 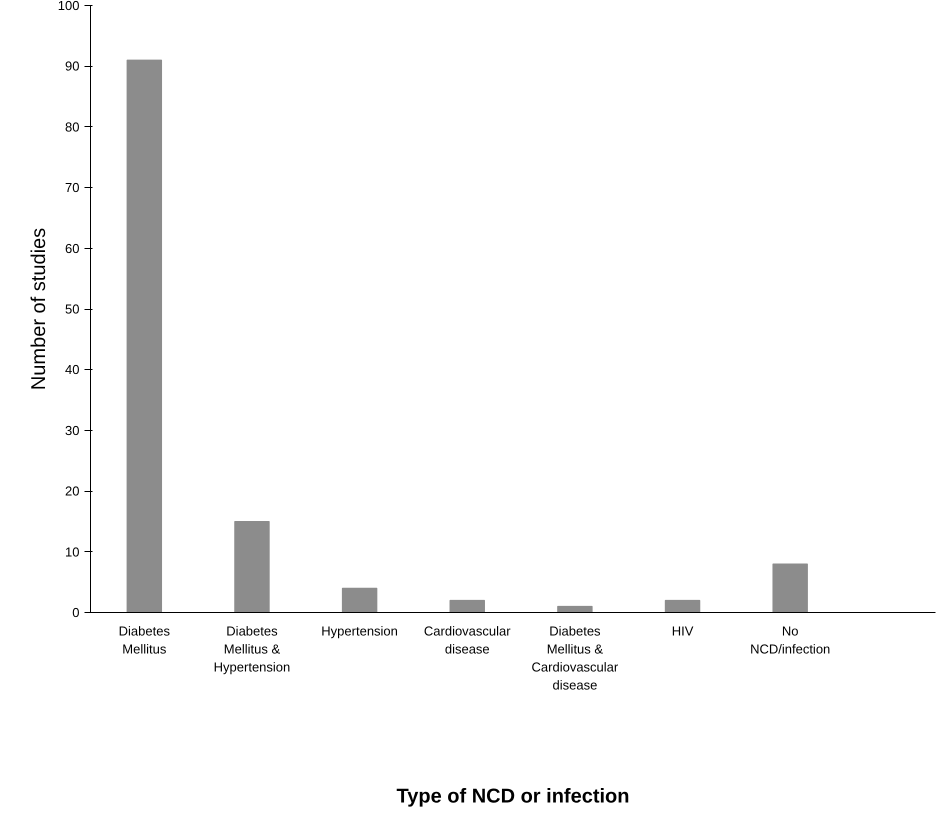 What do you see at coordinates (72, 248) in the screenshot?
I see `y-tick-label: 60` at bounding box center [72, 248].